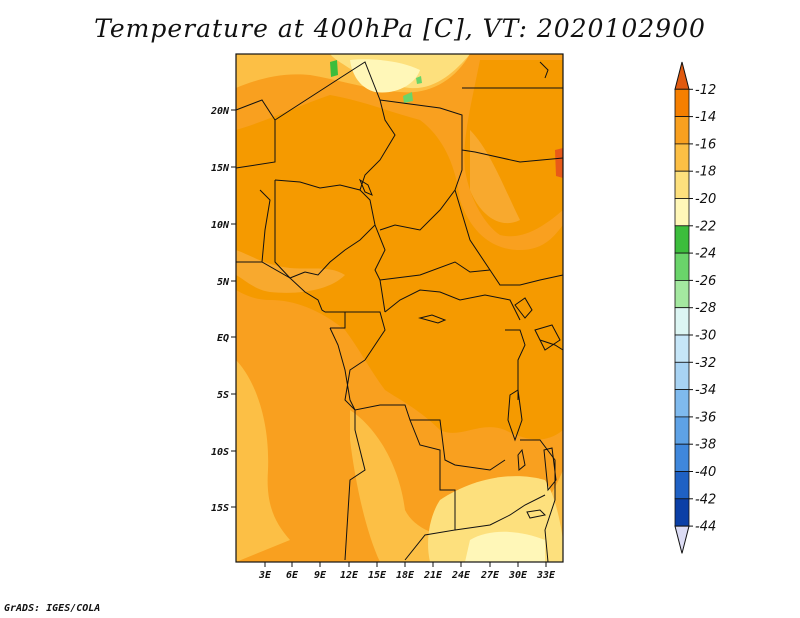 The width and height of the screenshot is (800, 618). Describe the element at coordinates (705, 90) in the screenshot. I see `colorbar-label: -12` at that location.